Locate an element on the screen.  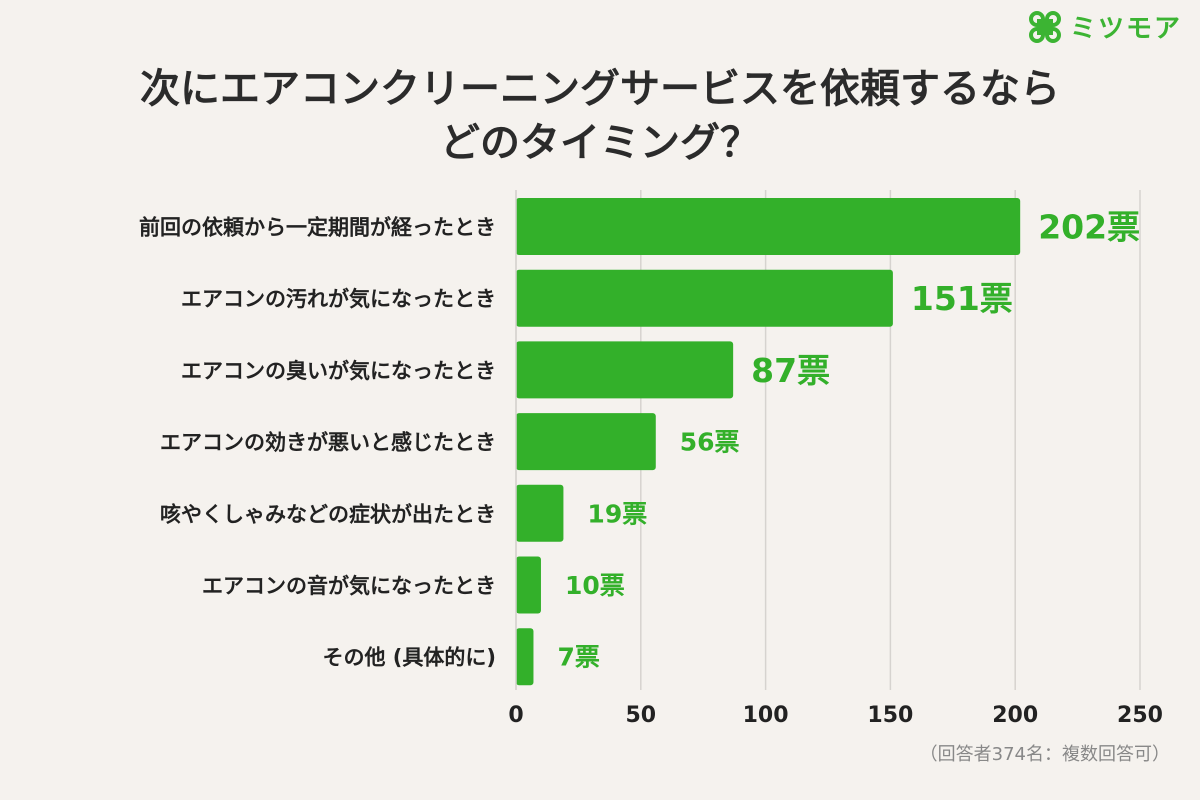
category-label-3: エアコンの効きが悪いと感じたとき is located at coordinates (328, 443).